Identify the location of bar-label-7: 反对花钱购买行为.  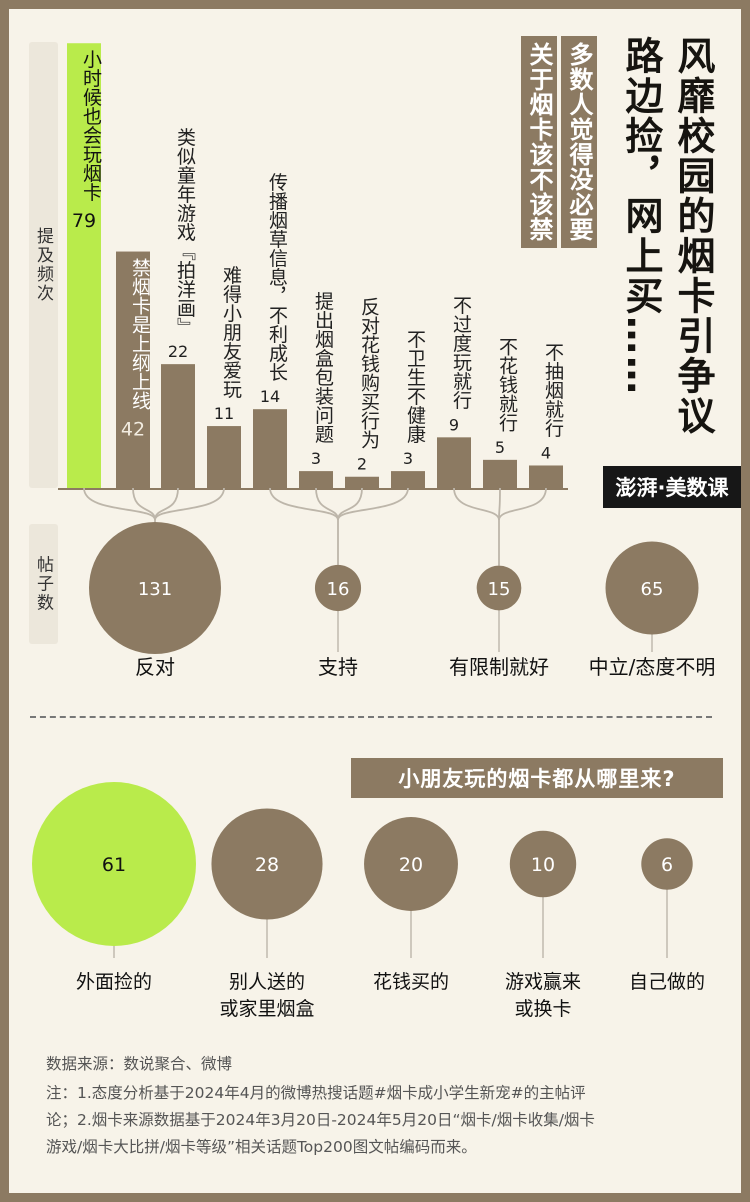
(369, 372).